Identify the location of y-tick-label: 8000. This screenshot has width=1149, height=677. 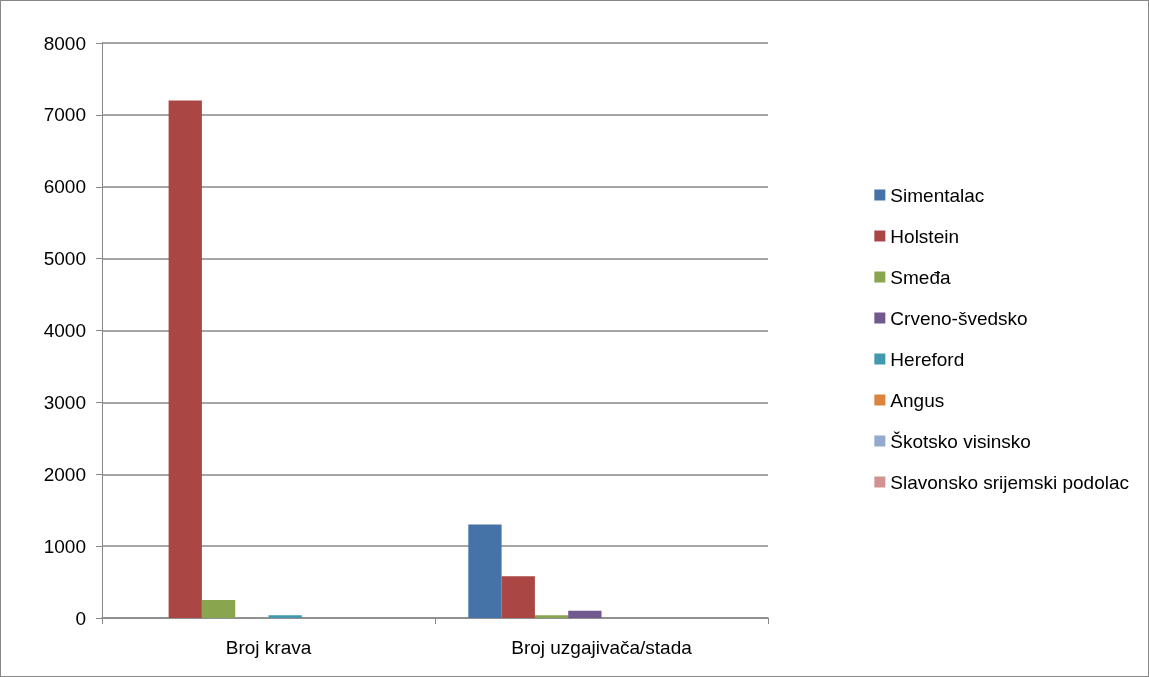
(64, 43).